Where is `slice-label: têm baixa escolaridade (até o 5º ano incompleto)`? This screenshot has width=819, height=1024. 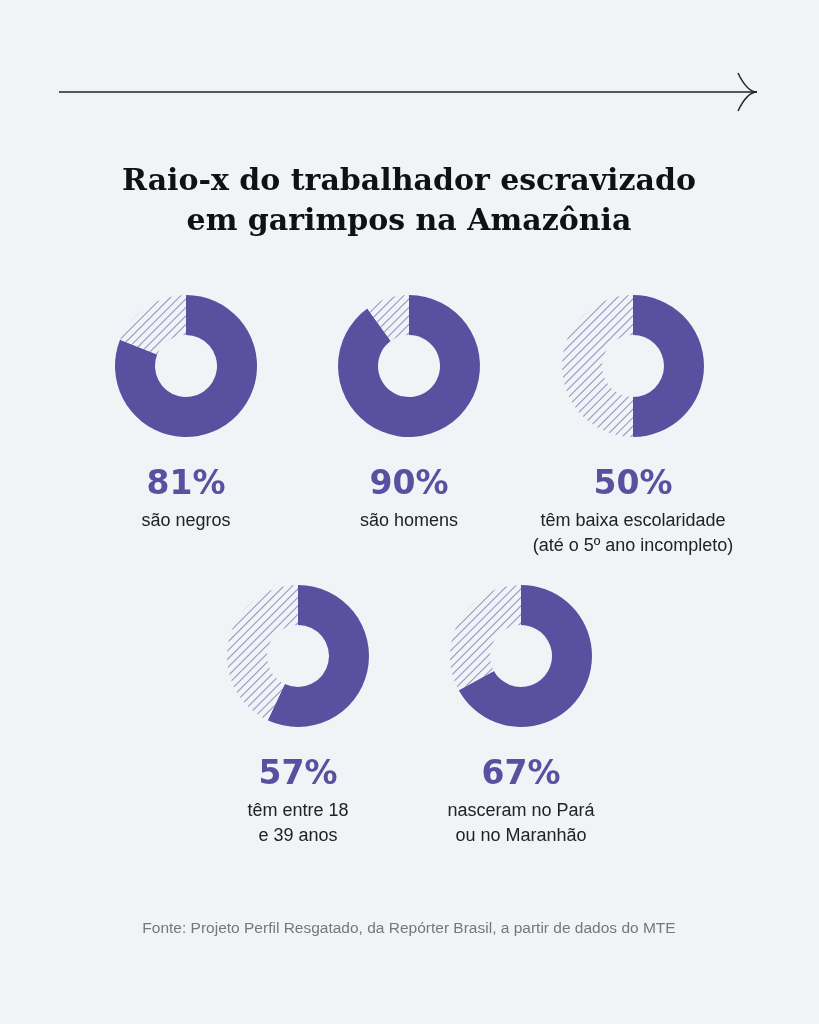 slice-label: têm baixa escolaridade (até o 5º ano incompleto) is located at coordinates (633, 532).